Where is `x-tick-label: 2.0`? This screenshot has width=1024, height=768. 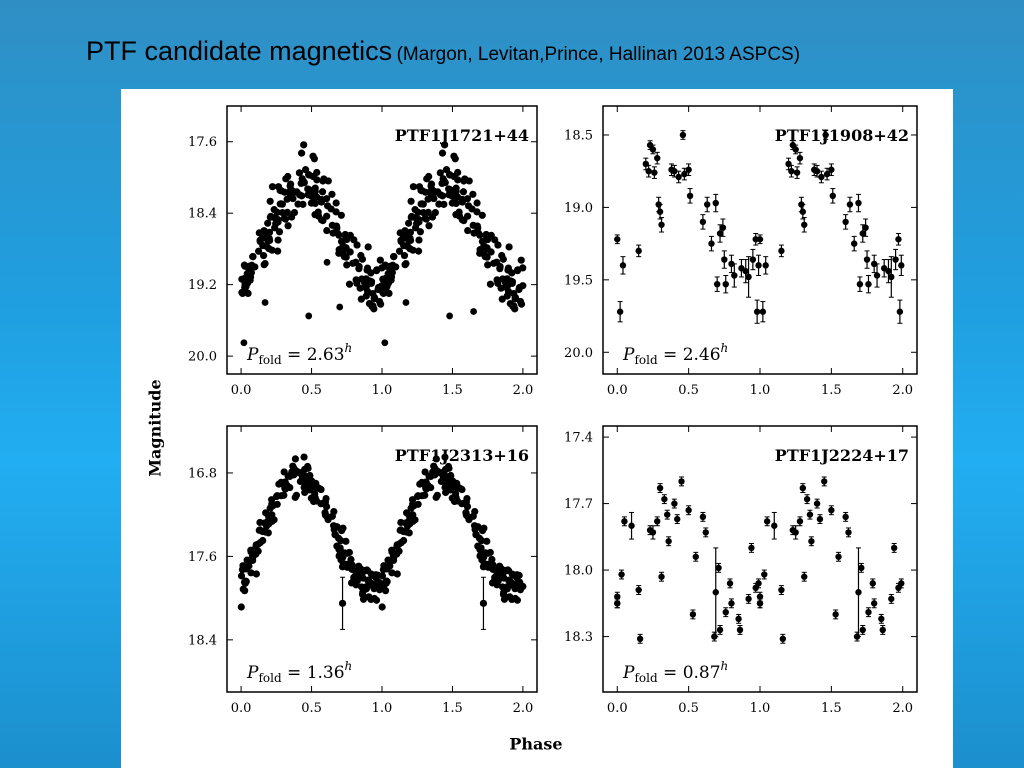 x-tick-label: 2.0 is located at coordinates (523, 708).